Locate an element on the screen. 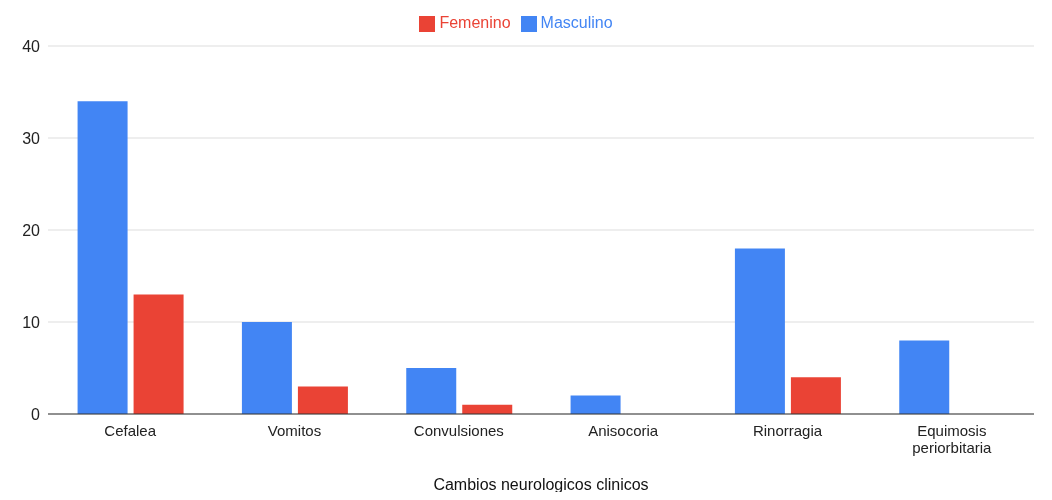 The width and height of the screenshot is (1052, 500). x-tick-label: Vomitos is located at coordinates (294, 430).